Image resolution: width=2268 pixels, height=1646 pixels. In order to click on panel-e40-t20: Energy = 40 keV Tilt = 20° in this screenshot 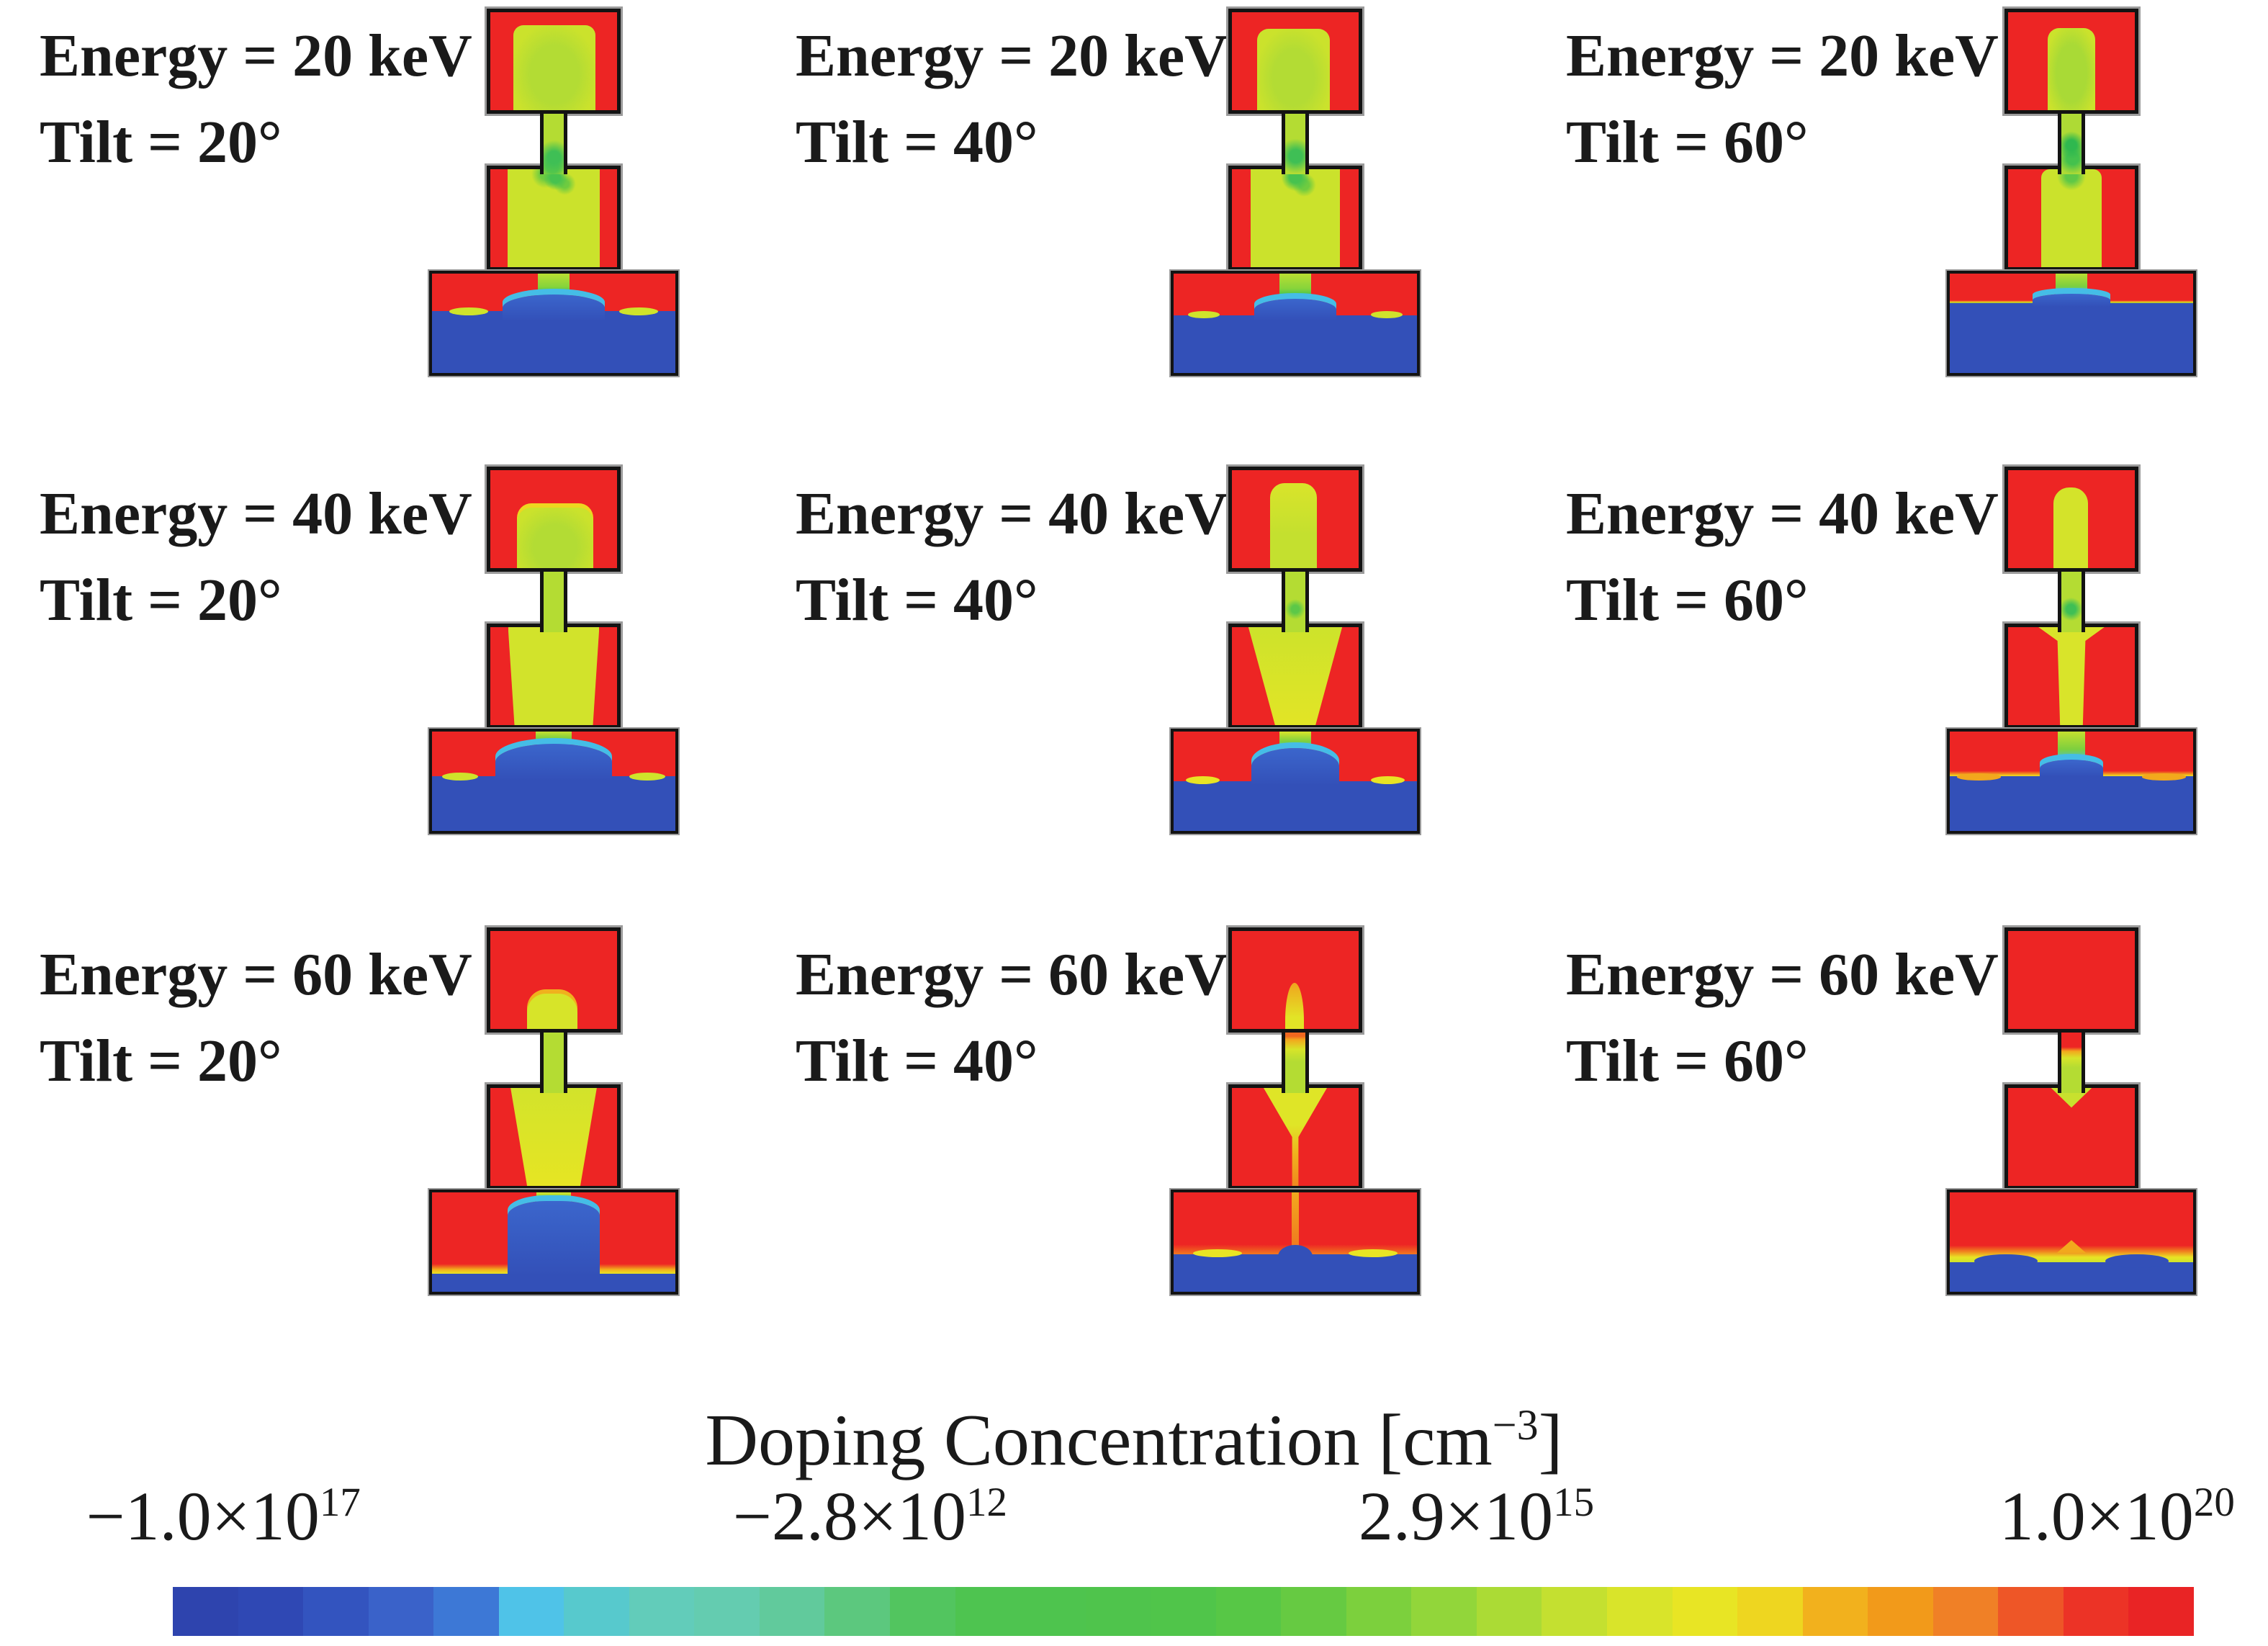, I will do `click(378, 687)`.